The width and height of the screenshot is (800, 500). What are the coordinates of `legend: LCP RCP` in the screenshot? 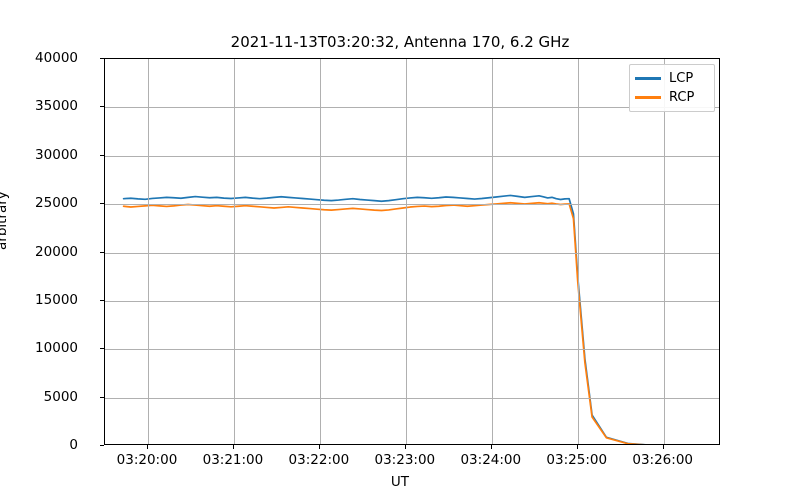 It's located at (672, 88).